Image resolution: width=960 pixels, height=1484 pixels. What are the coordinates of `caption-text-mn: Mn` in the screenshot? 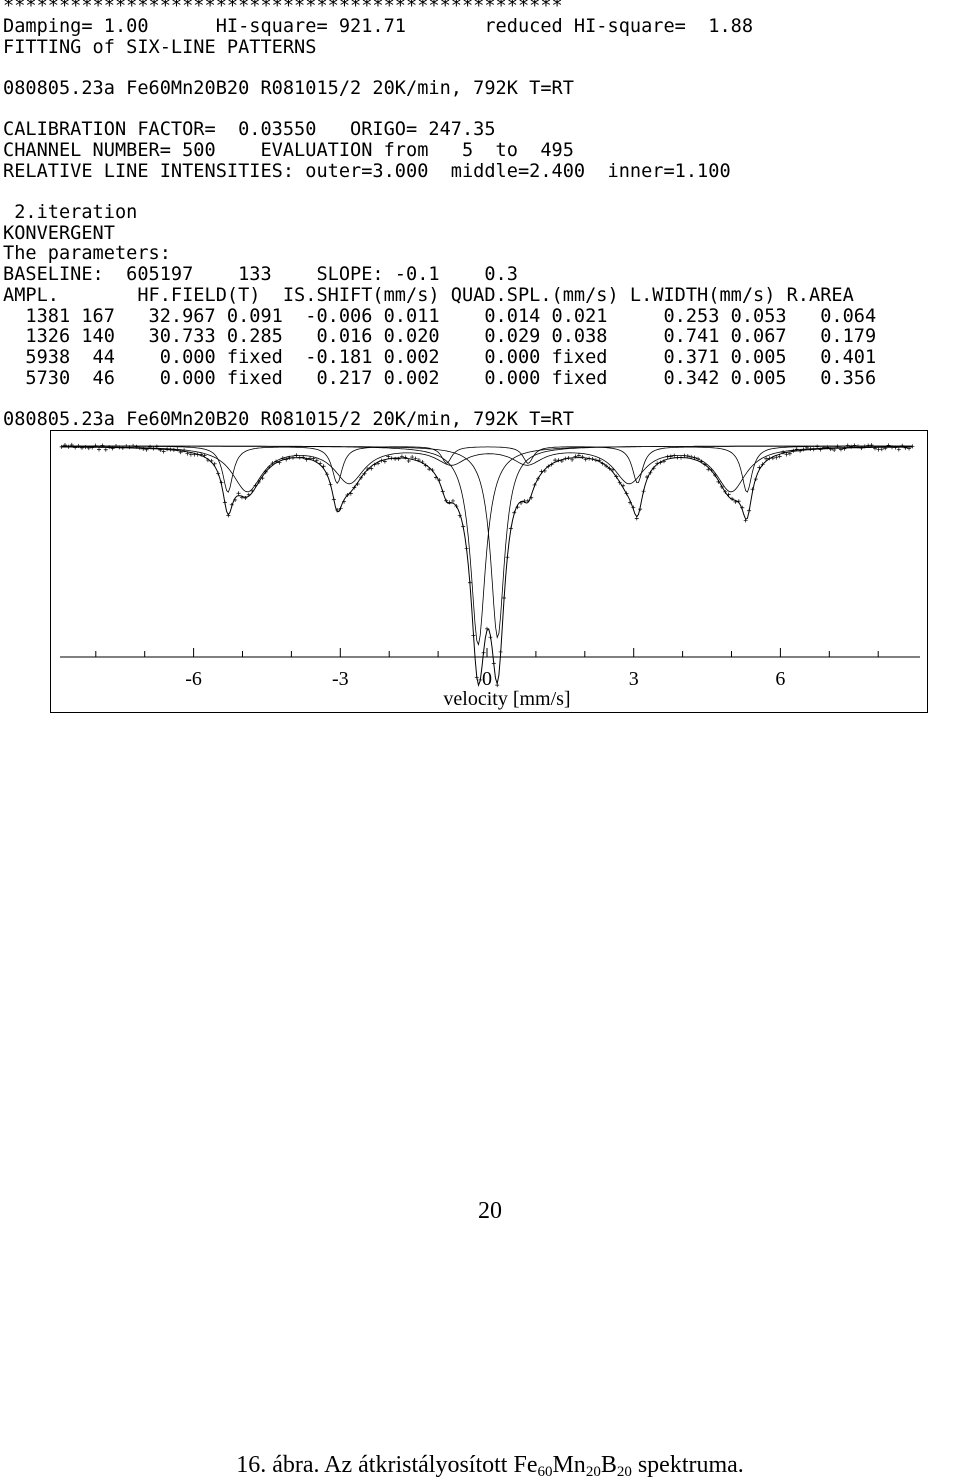 It's located at (569, 1465).